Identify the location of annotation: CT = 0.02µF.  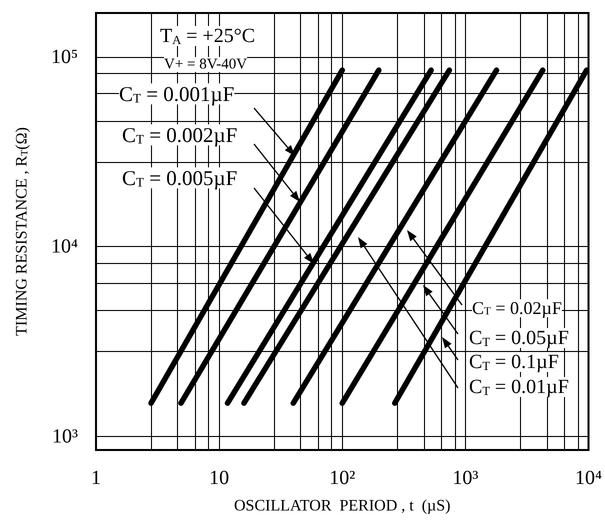
(517, 308).